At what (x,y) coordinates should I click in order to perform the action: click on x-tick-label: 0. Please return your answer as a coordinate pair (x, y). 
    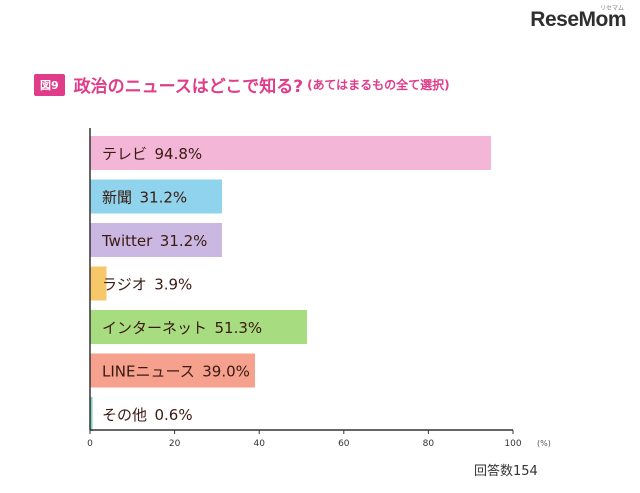
    Looking at the image, I should click on (90, 444).